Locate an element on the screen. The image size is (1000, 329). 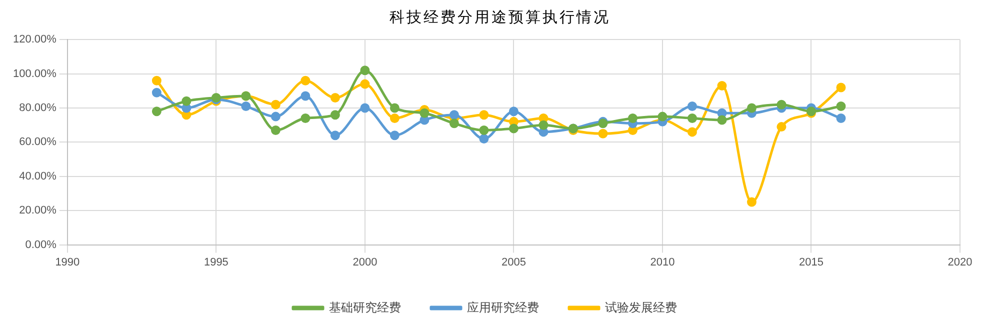
chart-title: 科技经费分用途预算执行情况 is located at coordinates (500, 17).